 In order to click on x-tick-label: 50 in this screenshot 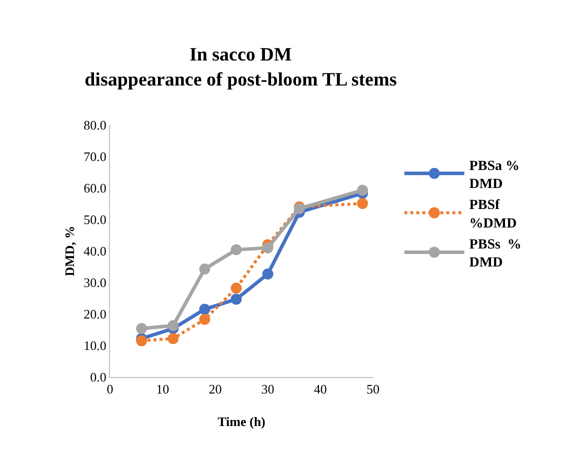, I will do `click(373, 389)`.